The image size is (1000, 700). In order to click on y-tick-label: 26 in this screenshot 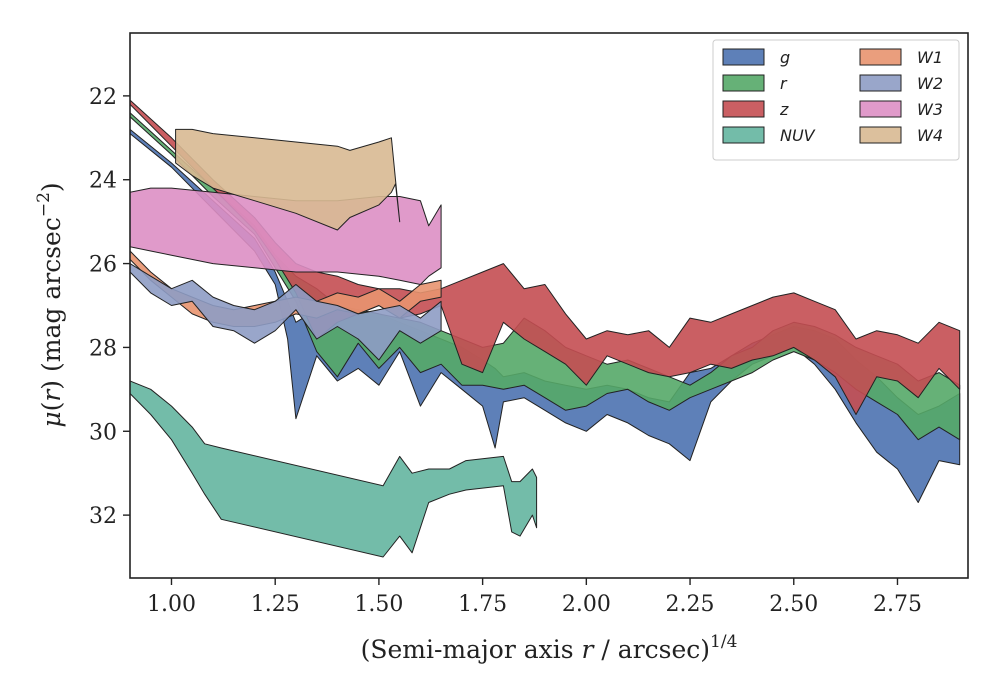, I will do `click(103, 265)`.